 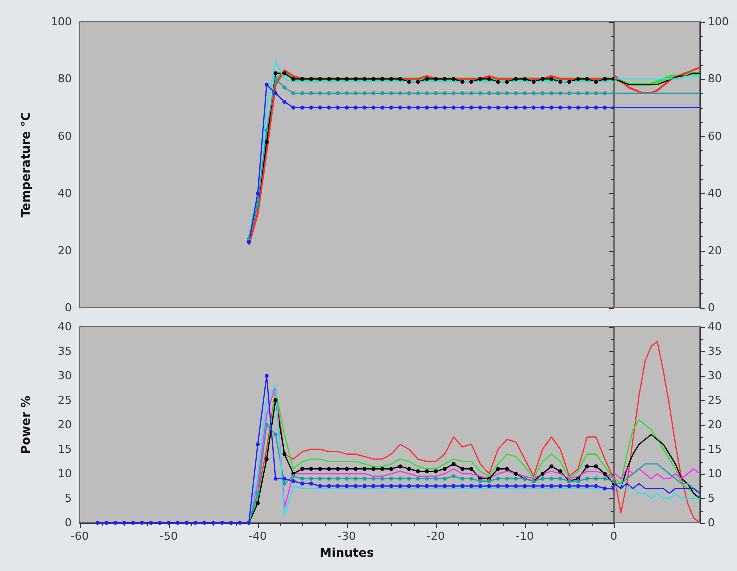 I want to click on x-tick-label: -10, so click(x=525, y=536).